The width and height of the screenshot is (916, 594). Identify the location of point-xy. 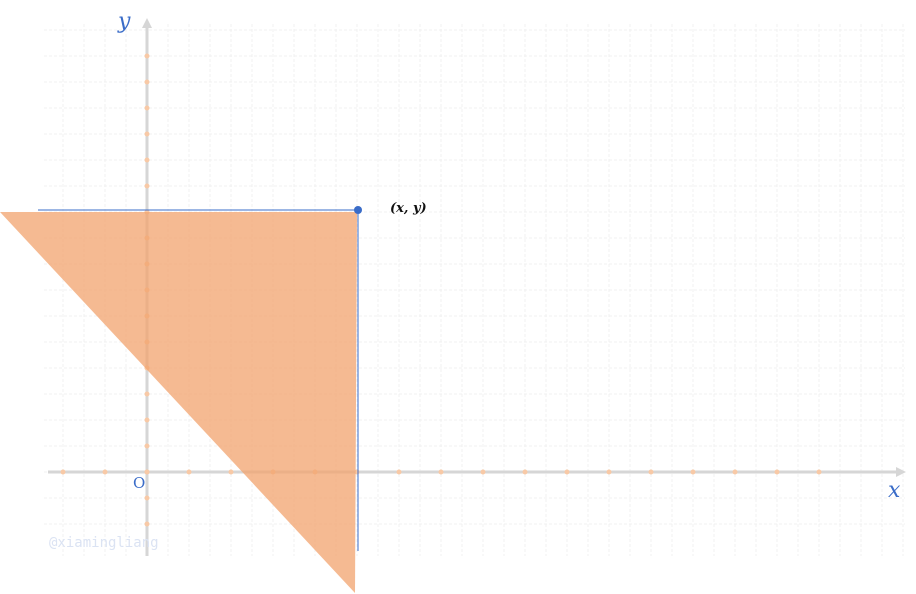
(358, 210).